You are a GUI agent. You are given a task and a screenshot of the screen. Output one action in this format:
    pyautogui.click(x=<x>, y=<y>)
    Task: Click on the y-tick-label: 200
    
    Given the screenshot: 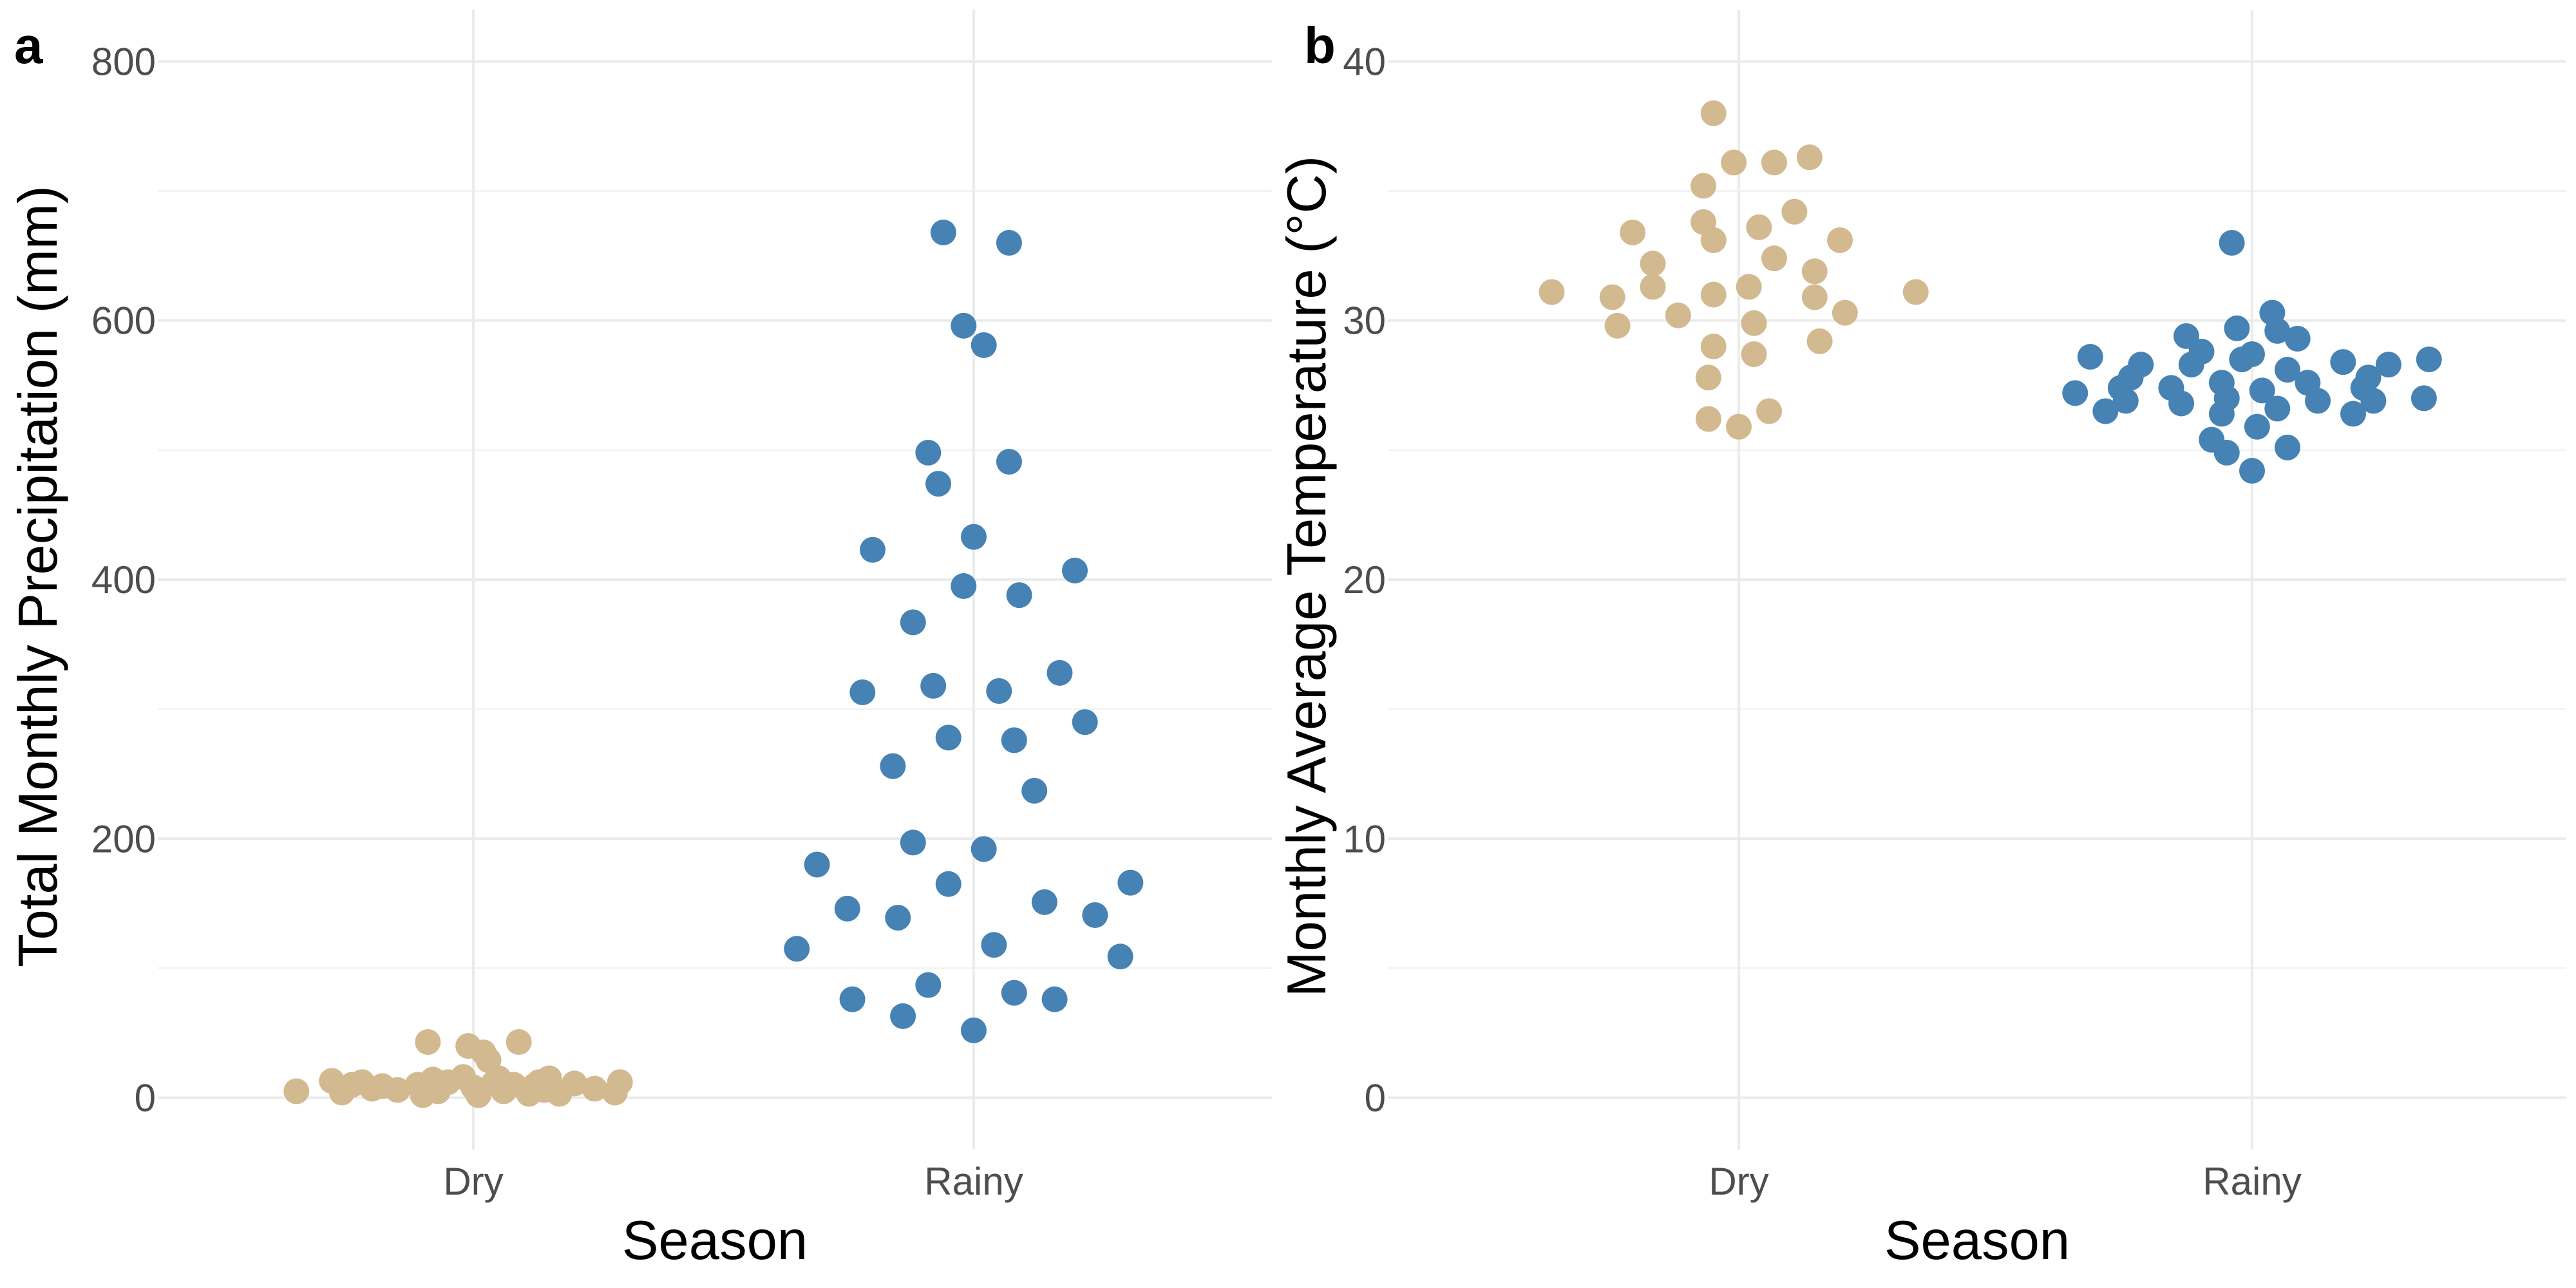 What is the action you would take?
    pyautogui.click(x=124, y=839)
    